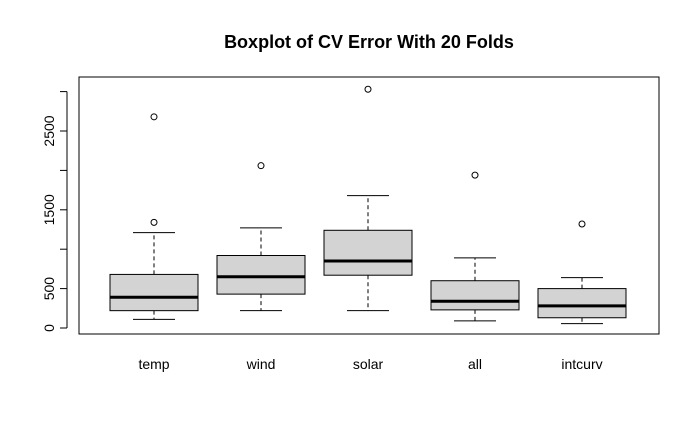  Describe the element at coordinates (581, 364) in the screenshot. I see `x-tick-label-intcurv: intcurv` at that location.